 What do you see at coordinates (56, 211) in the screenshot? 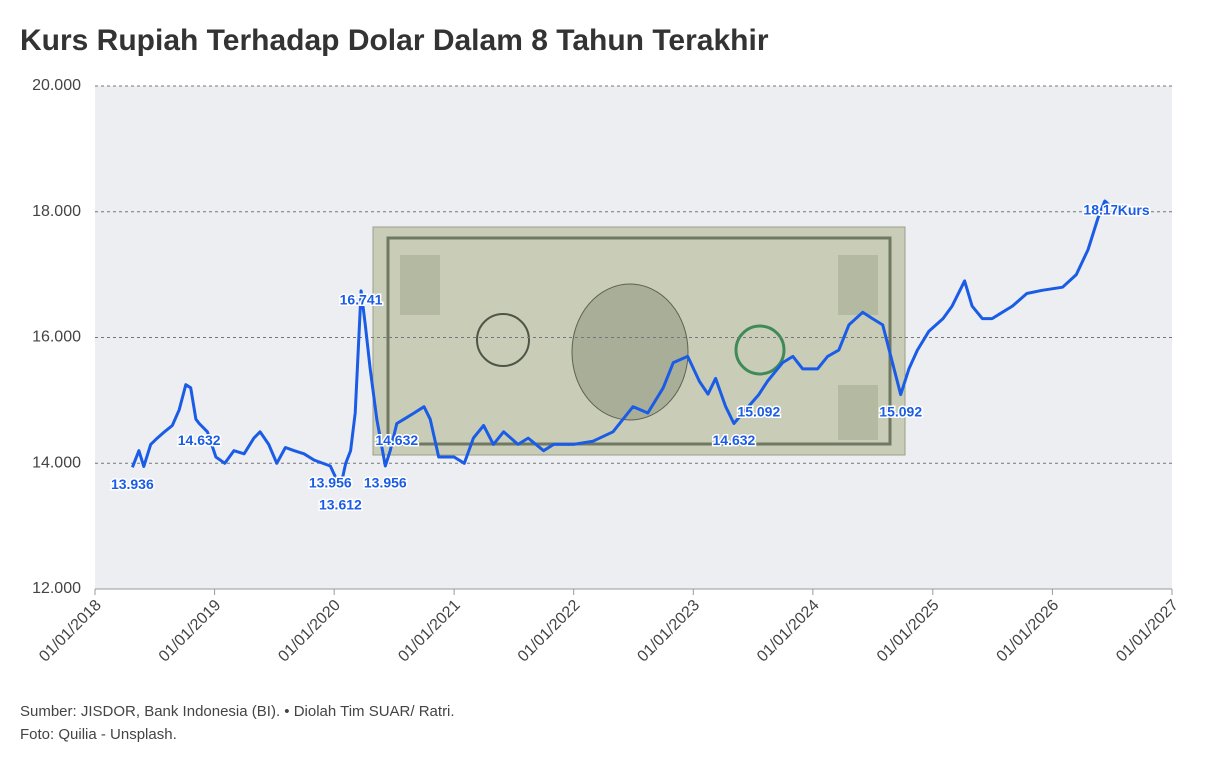
I see `y-tick-label: 18.000` at bounding box center [56, 211].